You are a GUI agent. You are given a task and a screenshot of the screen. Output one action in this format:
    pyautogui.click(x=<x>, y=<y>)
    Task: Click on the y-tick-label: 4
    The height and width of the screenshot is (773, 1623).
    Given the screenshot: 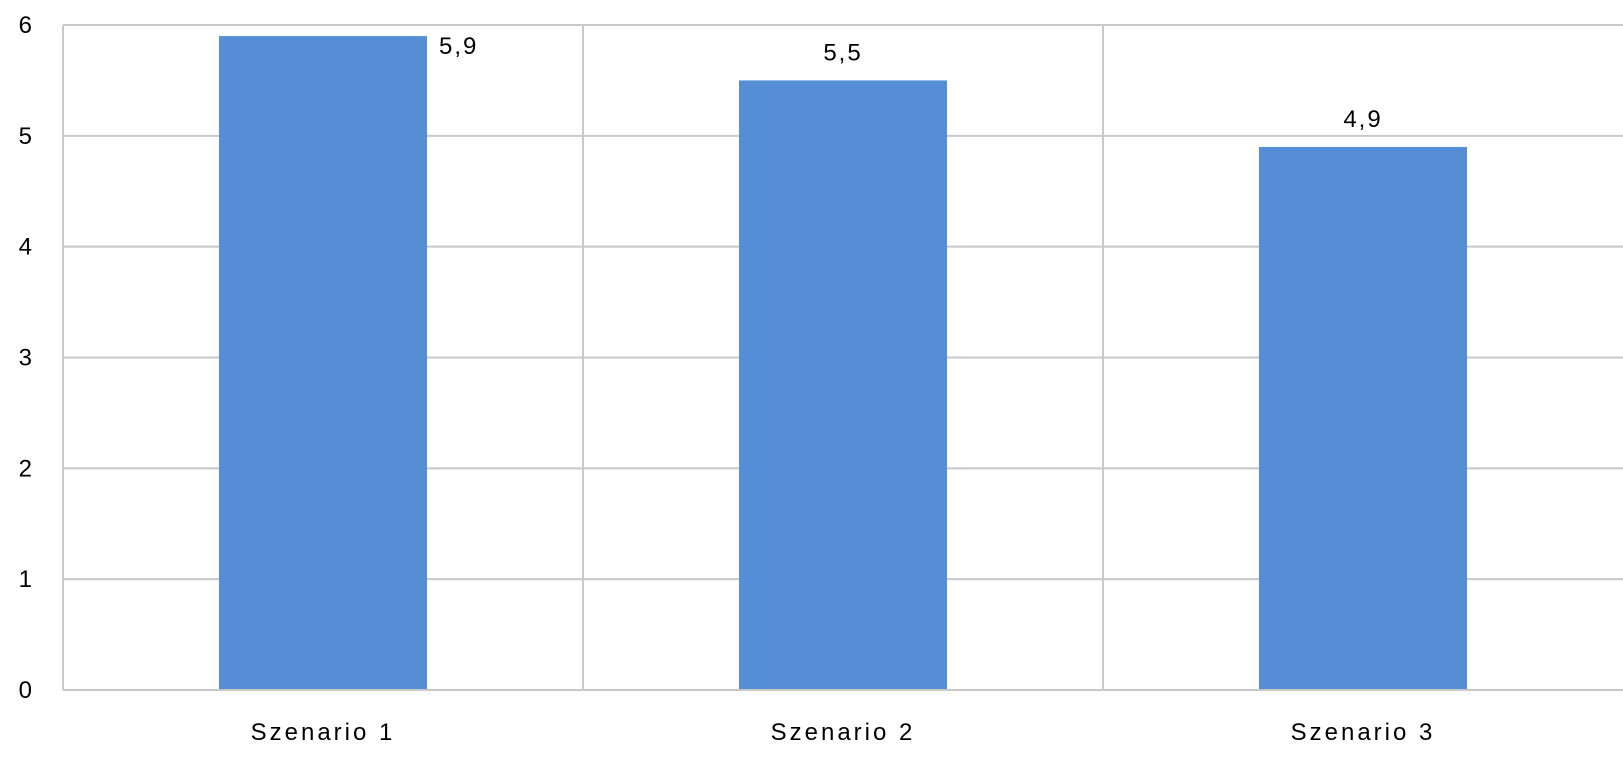 What is the action you would take?
    pyautogui.click(x=25, y=247)
    